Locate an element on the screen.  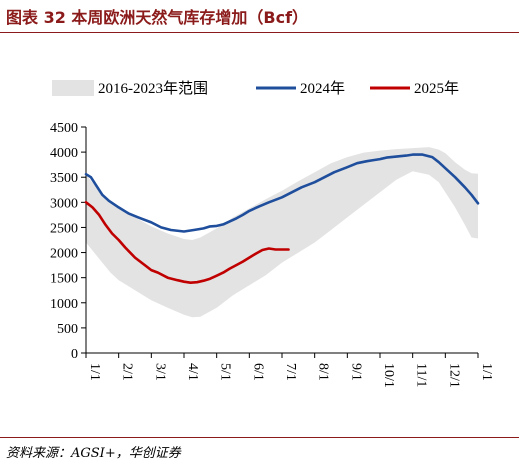
legend-swatch-band is located at coordinates (73, 88).